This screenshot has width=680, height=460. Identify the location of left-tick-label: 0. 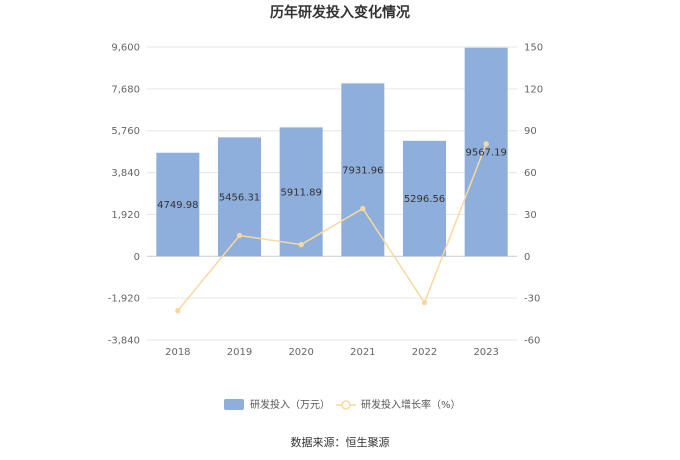
(137, 257).